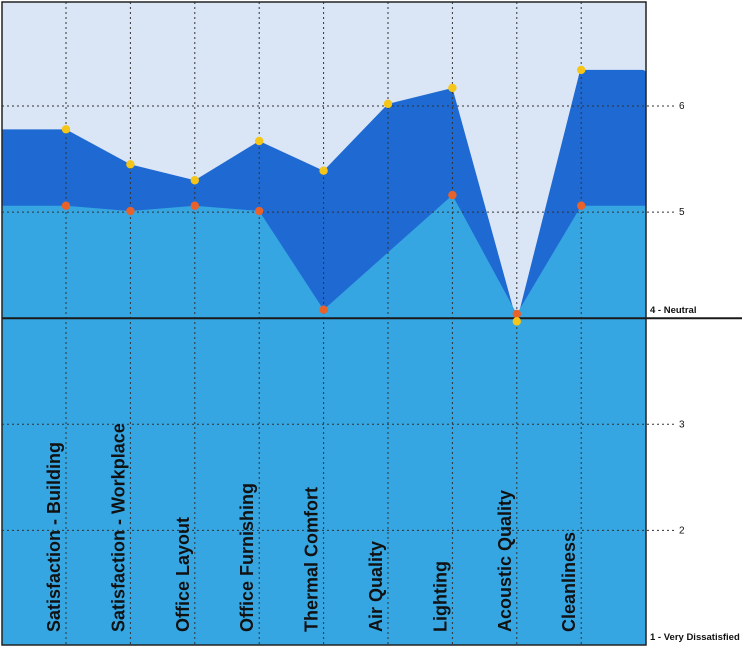 This screenshot has width=750, height=657. What do you see at coordinates (247, 557) in the screenshot?
I see `category-label: Office Furnishing` at bounding box center [247, 557].